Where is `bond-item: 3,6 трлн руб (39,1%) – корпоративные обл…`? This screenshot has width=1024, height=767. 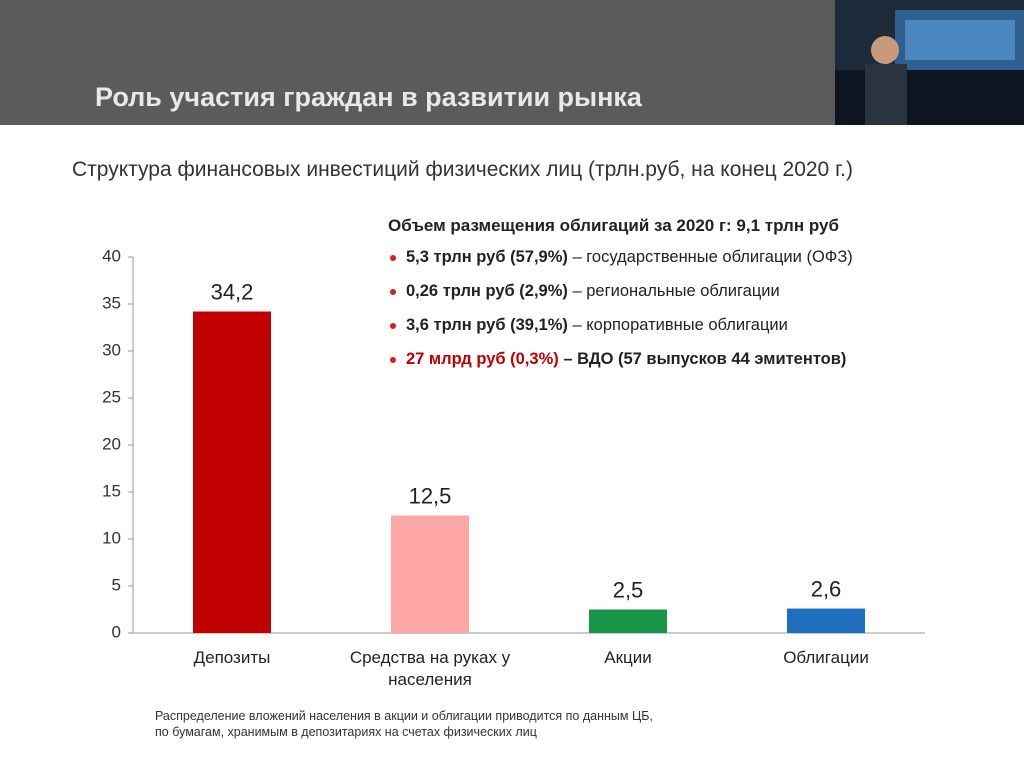 bond-item: 3,6 трлн руб (39,1%) – корпоративные обл… is located at coordinates (620, 333).